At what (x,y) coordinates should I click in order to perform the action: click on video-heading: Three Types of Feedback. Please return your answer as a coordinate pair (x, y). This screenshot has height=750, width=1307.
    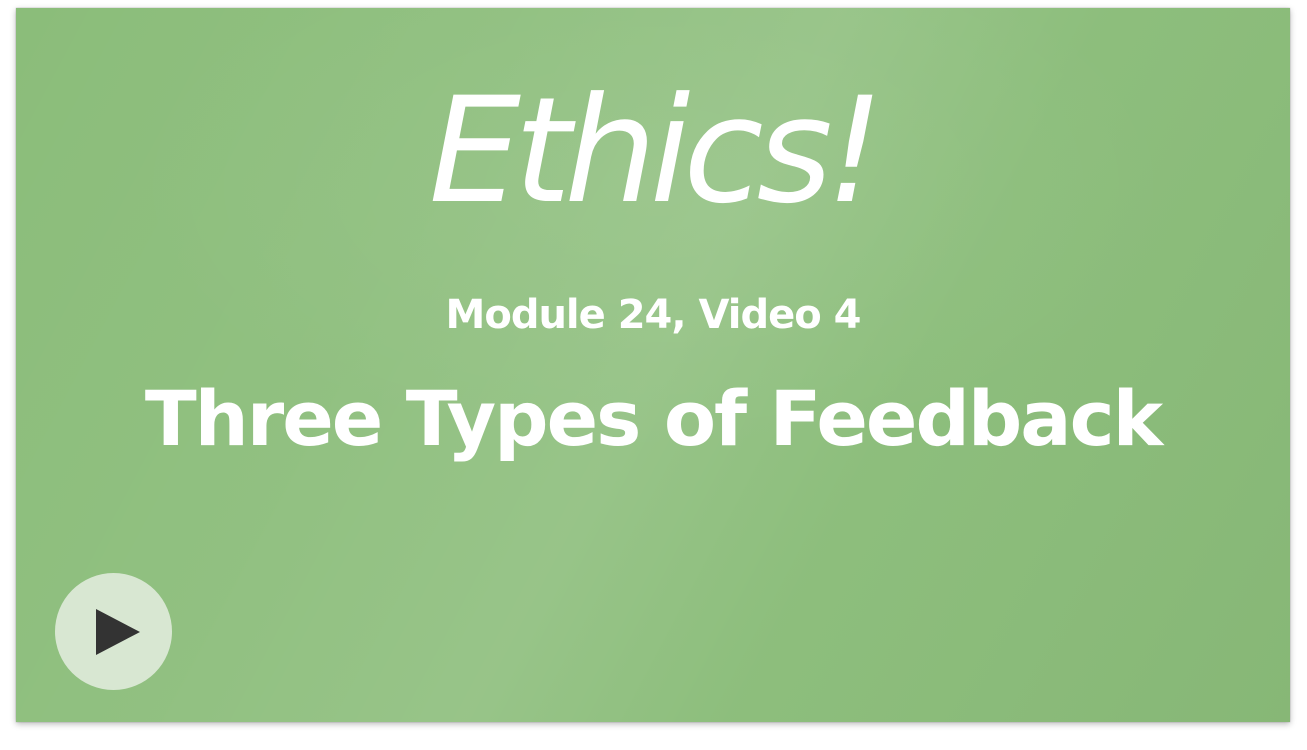
    Looking at the image, I should click on (653, 418).